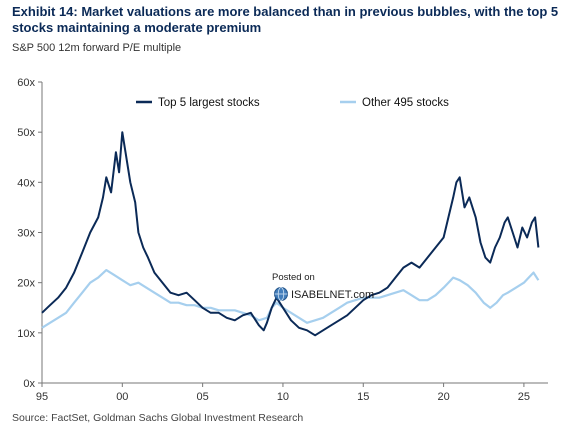  I want to click on x-tick-label: 05, so click(203, 397).